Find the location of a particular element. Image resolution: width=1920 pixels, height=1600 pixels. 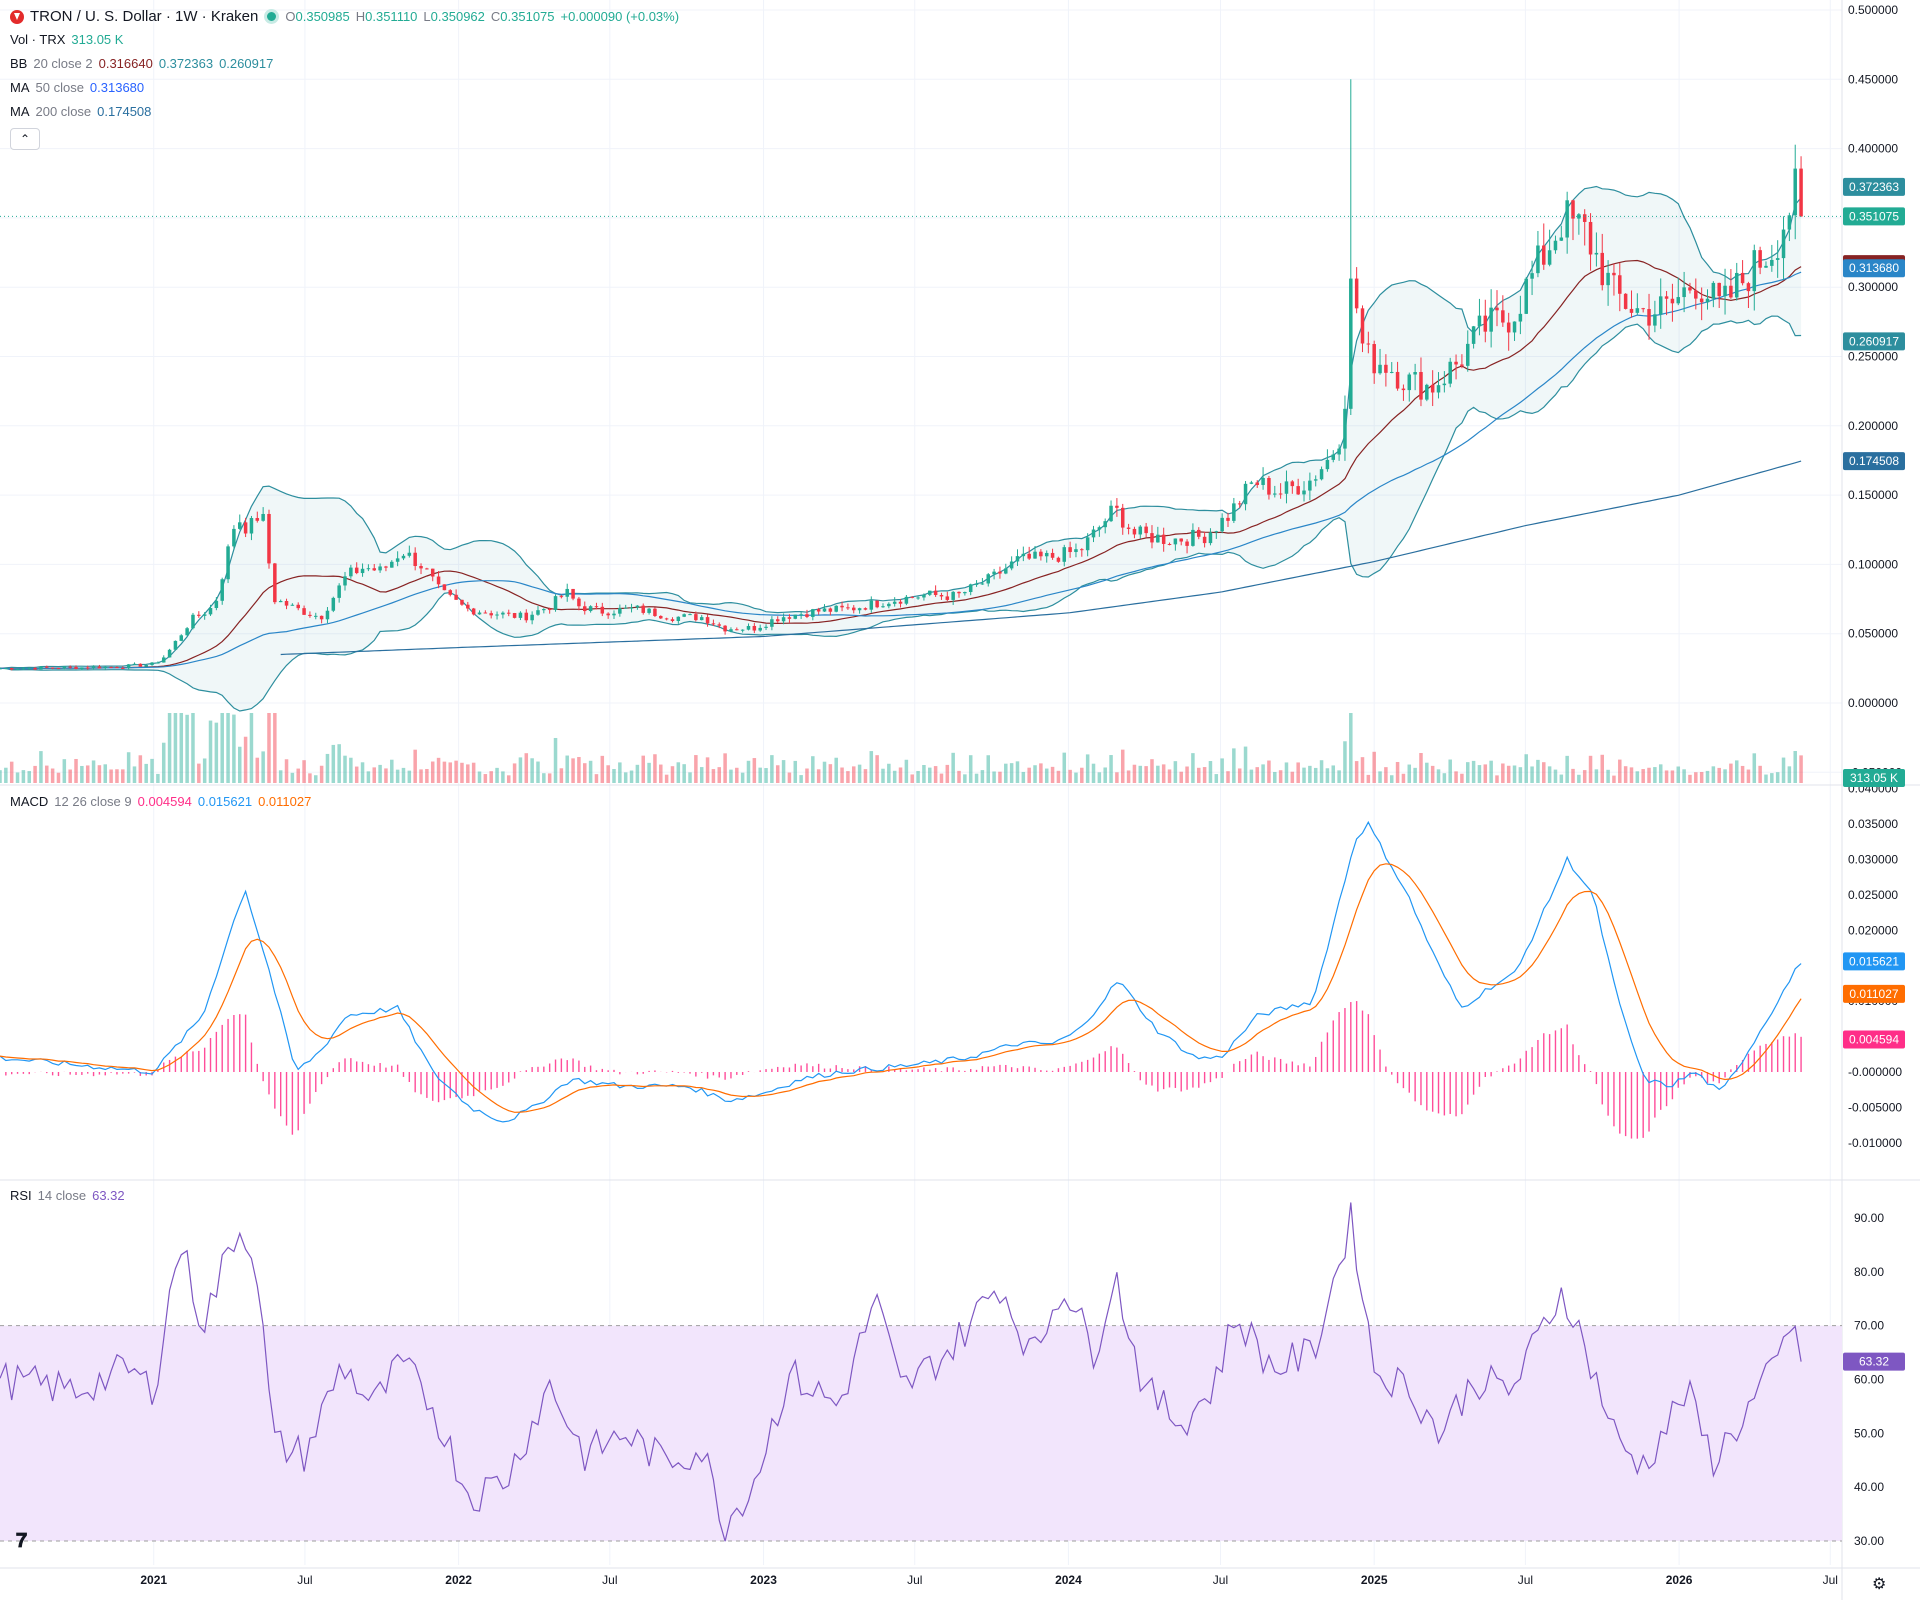

bb-legend: BB 20 close 2 0.316640 0.372363 0.260917 is located at coordinates (141, 63).